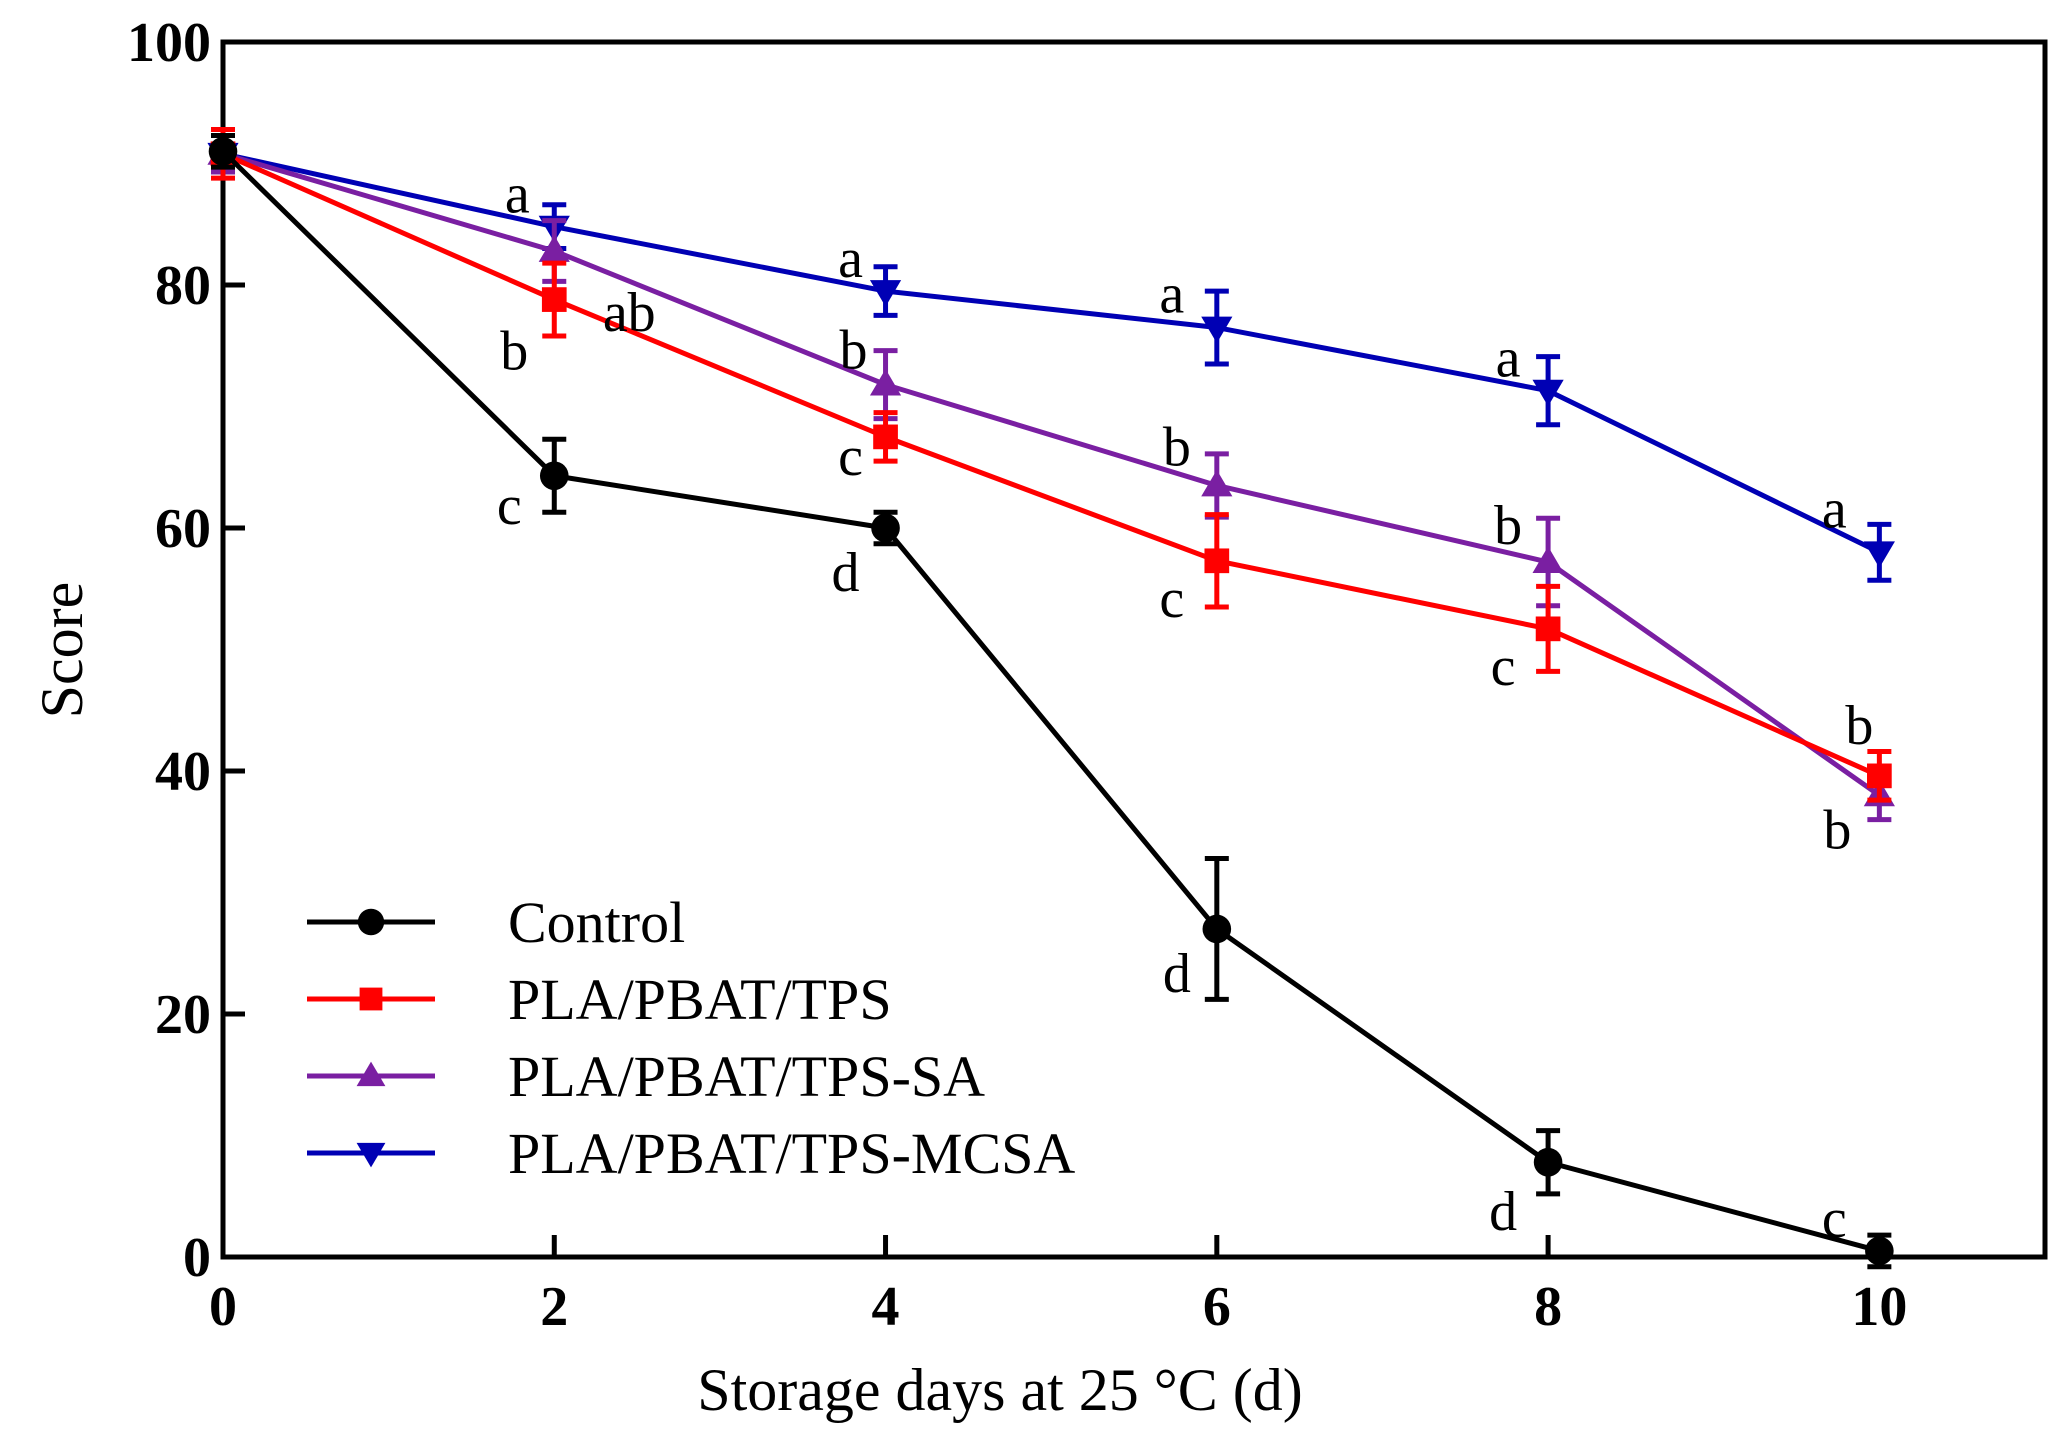 Image resolution: width=2062 pixels, height=1439 pixels. What do you see at coordinates (1217, 1307) in the screenshot?
I see `x-tick-label: 6` at bounding box center [1217, 1307].